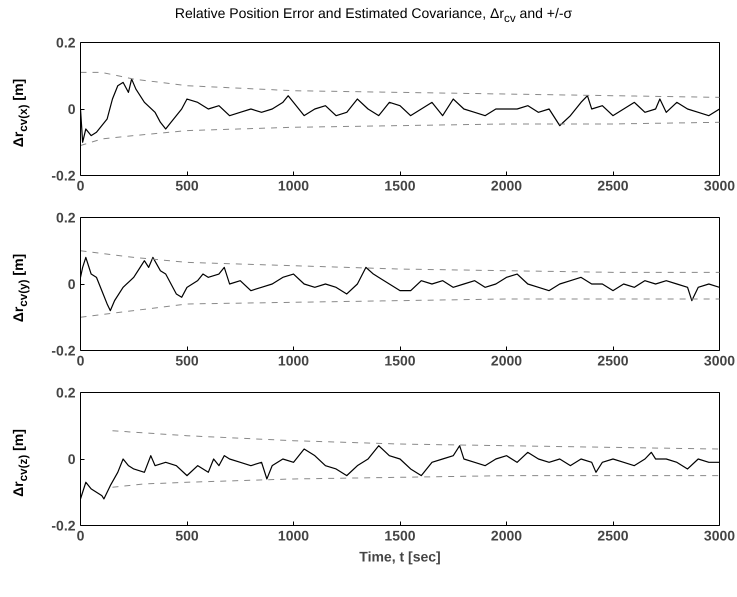 The width and height of the screenshot is (737, 597). I want to click on chart-title: Relative Position Error and Estimated Covariance, Δr$_{cv}$ and +/-σ, so click(374, 15).